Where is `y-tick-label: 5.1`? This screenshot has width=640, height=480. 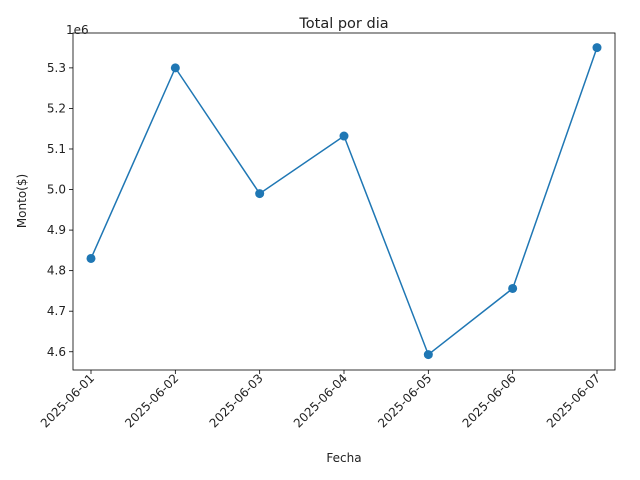 y-tick-label: 5.1 is located at coordinates (56, 149).